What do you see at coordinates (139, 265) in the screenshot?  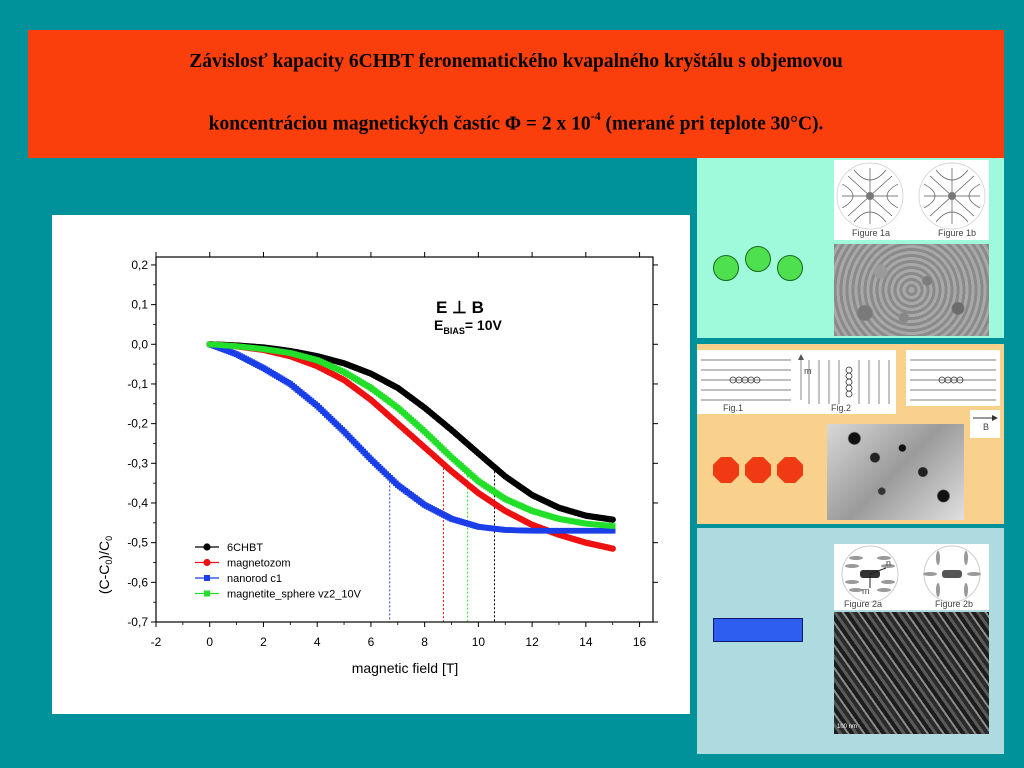 I see `y-tick-label: 0,2` at bounding box center [139, 265].